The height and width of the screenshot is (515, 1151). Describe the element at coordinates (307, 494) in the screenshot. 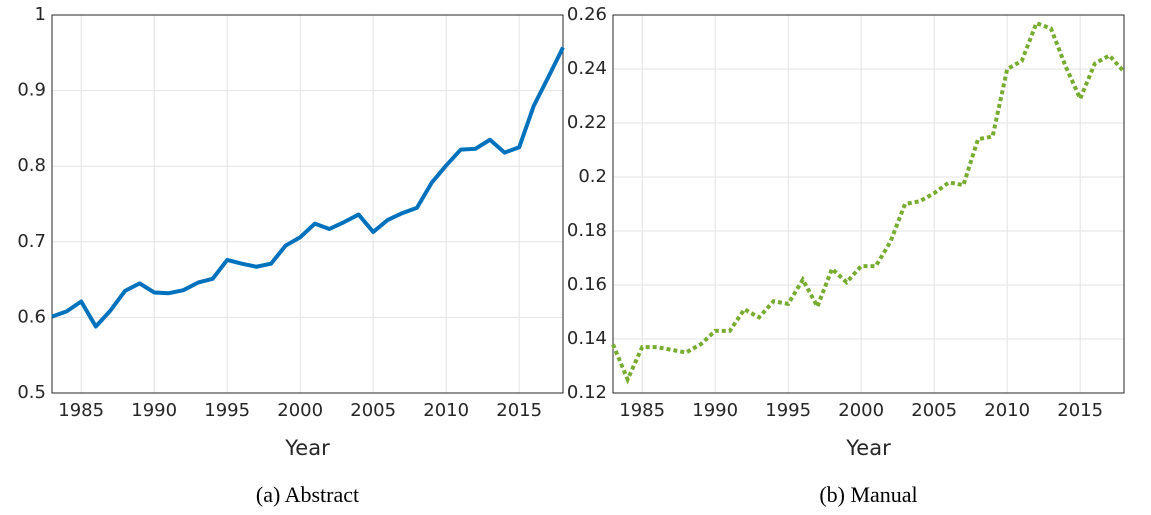

I see `caption: (a) Abstract` at that location.